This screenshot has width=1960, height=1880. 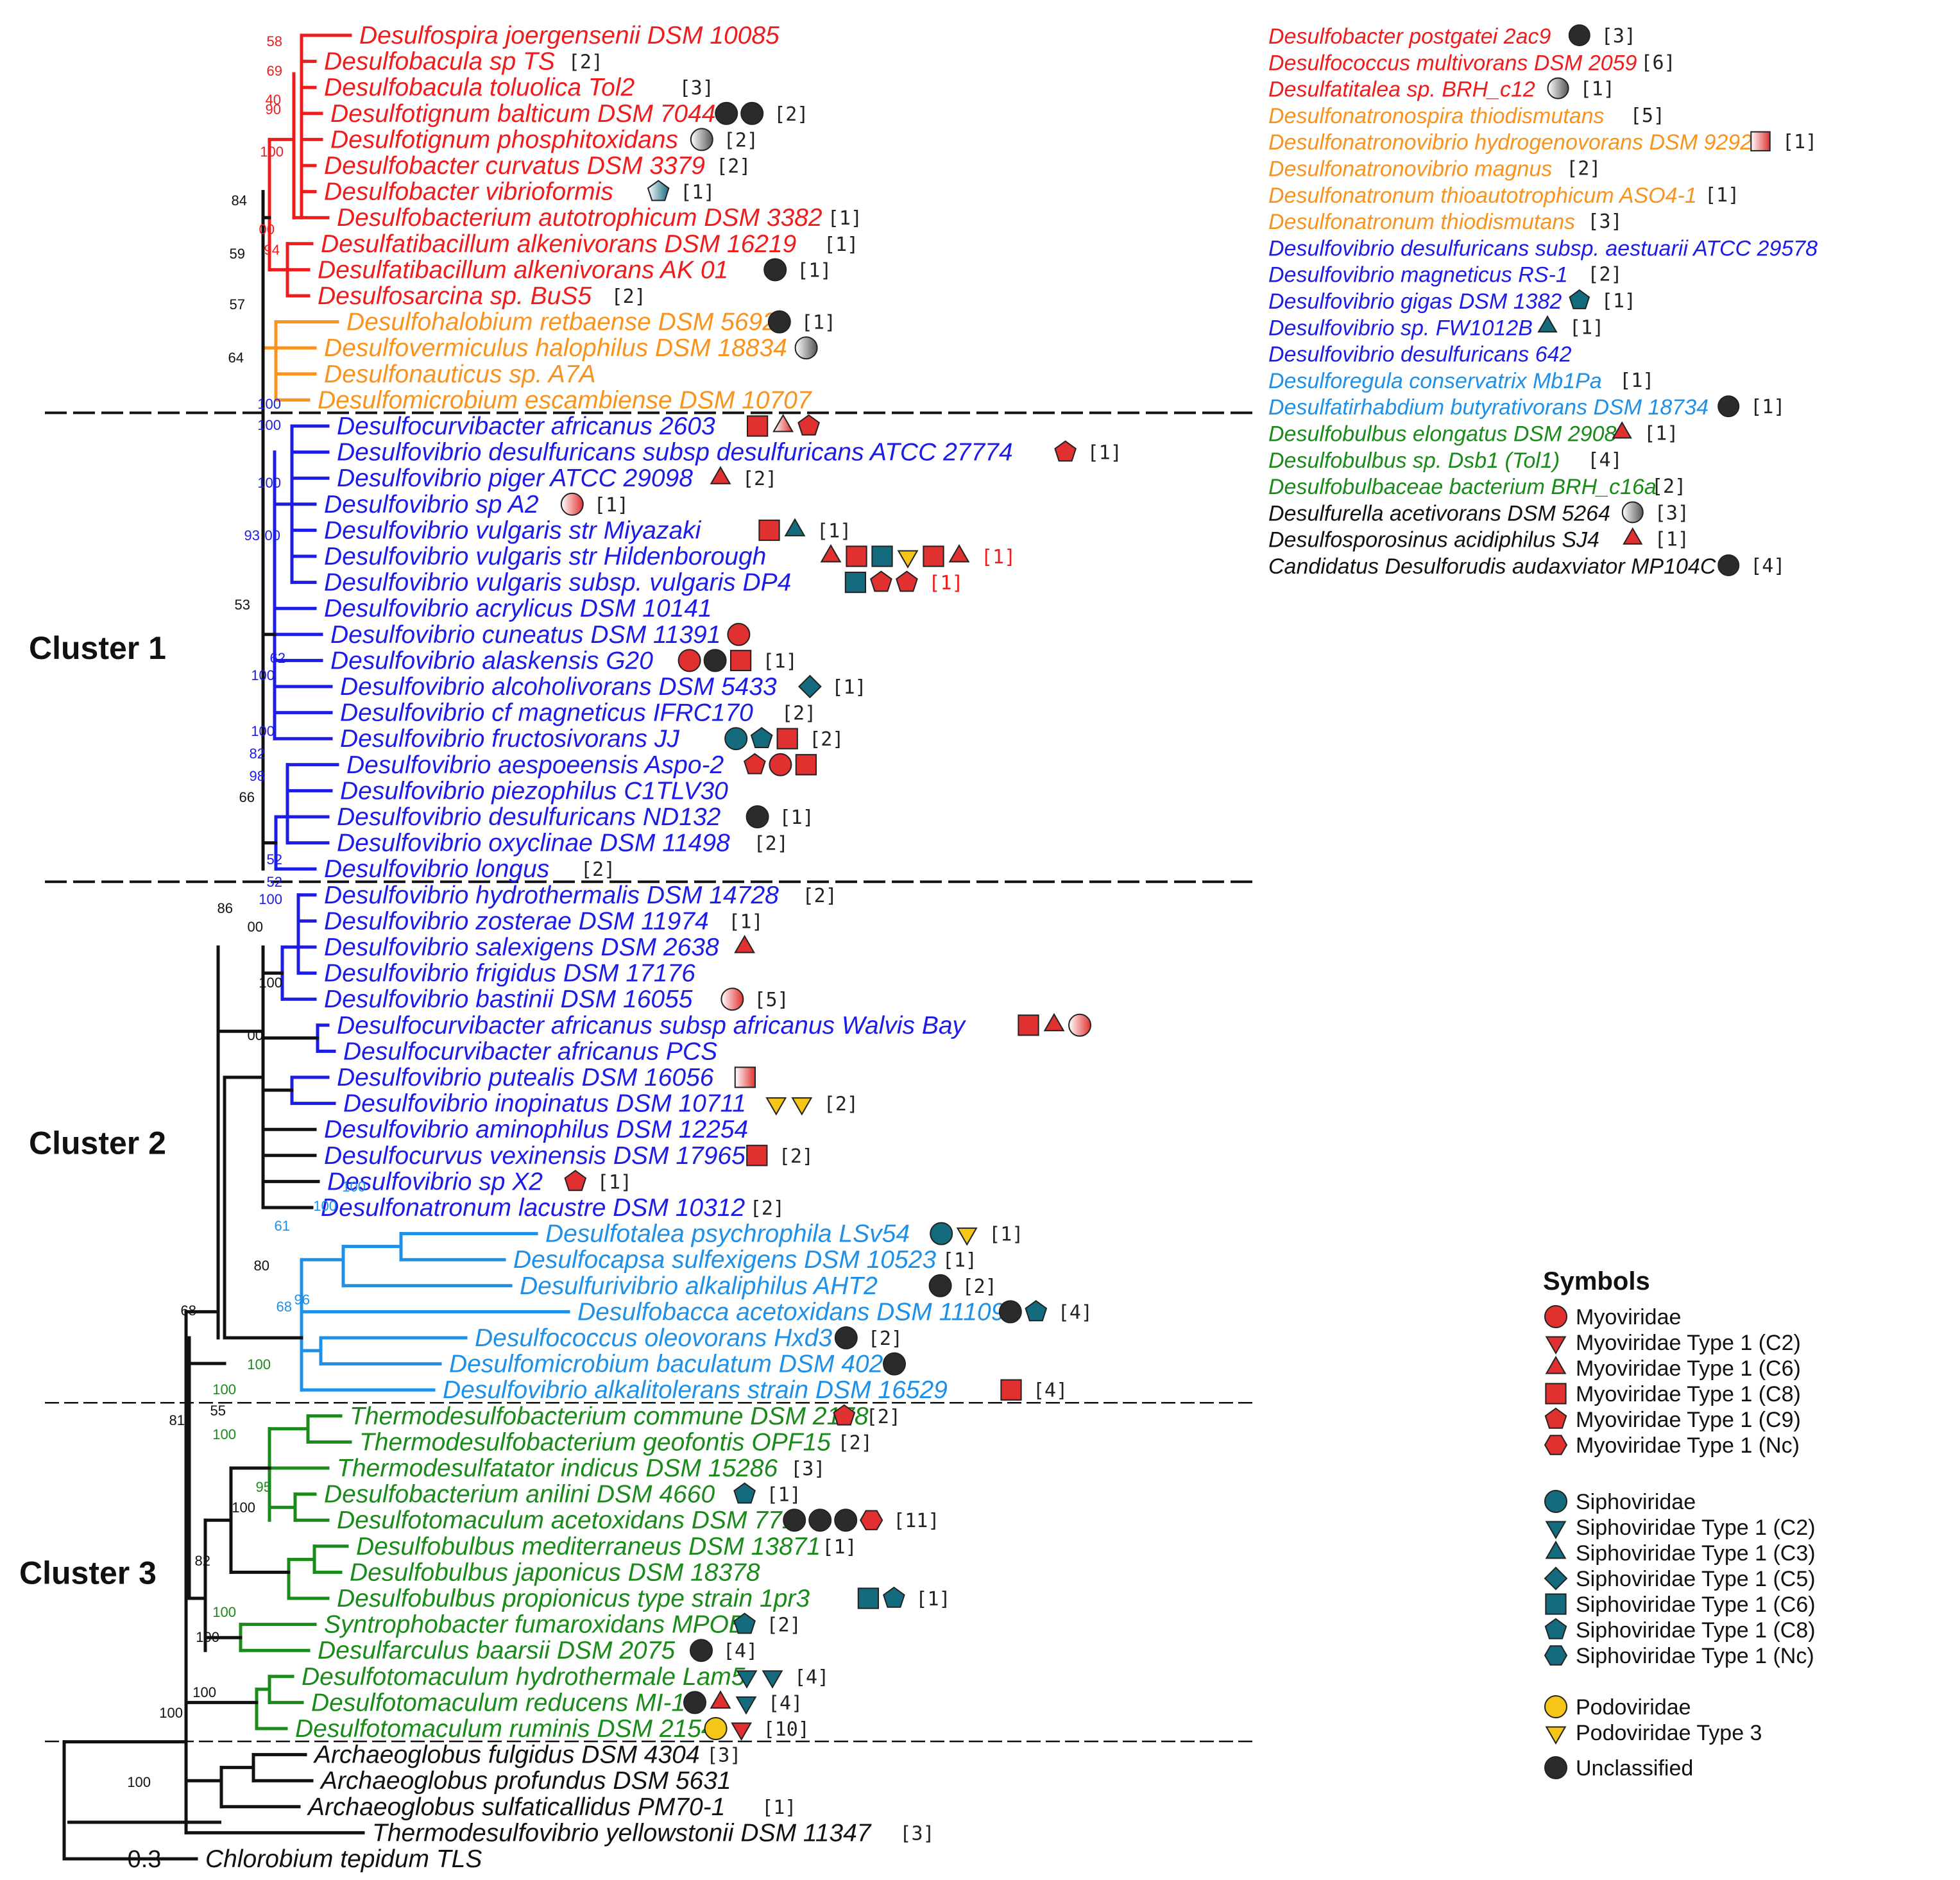 What do you see at coordinates (521, 947) in the screenshot?
I see `taxon-label: Desulfovibrio salexigens DSM 2638` at bounding box center [521, 947].